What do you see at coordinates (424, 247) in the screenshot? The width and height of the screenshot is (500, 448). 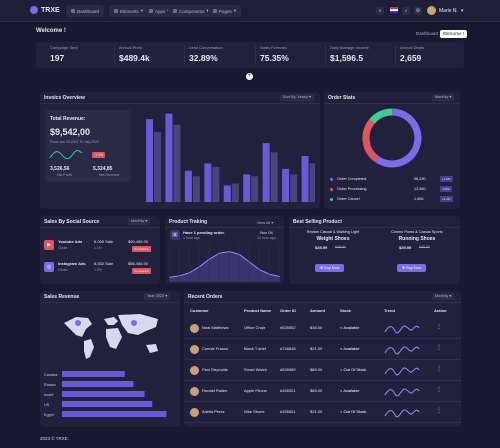 I see `product-old-price-2: $45.99` at bounding box center [424, 247].